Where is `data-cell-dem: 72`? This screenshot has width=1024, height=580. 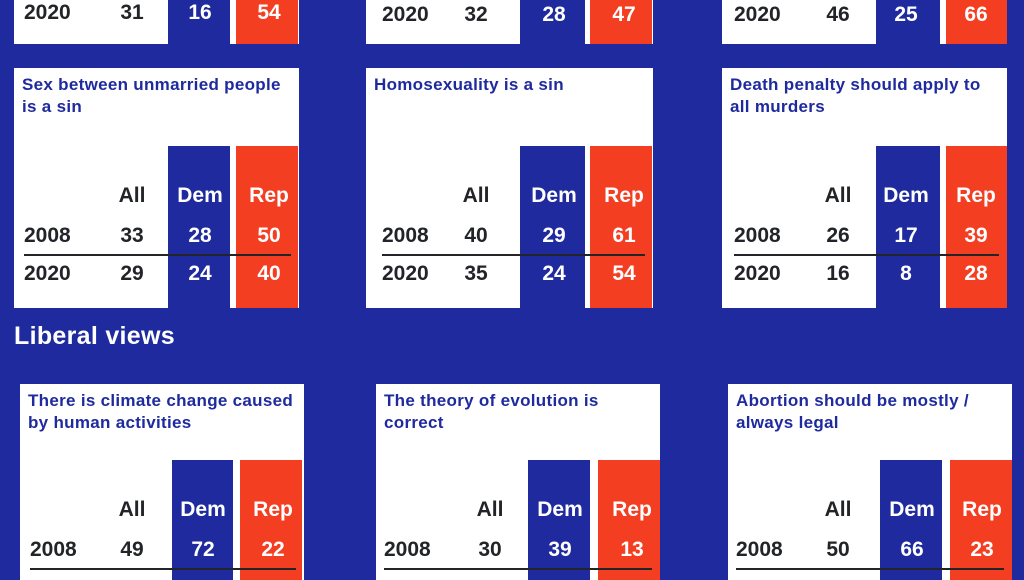
data-cell-dem: 72 is located at coordinates (203, 549).